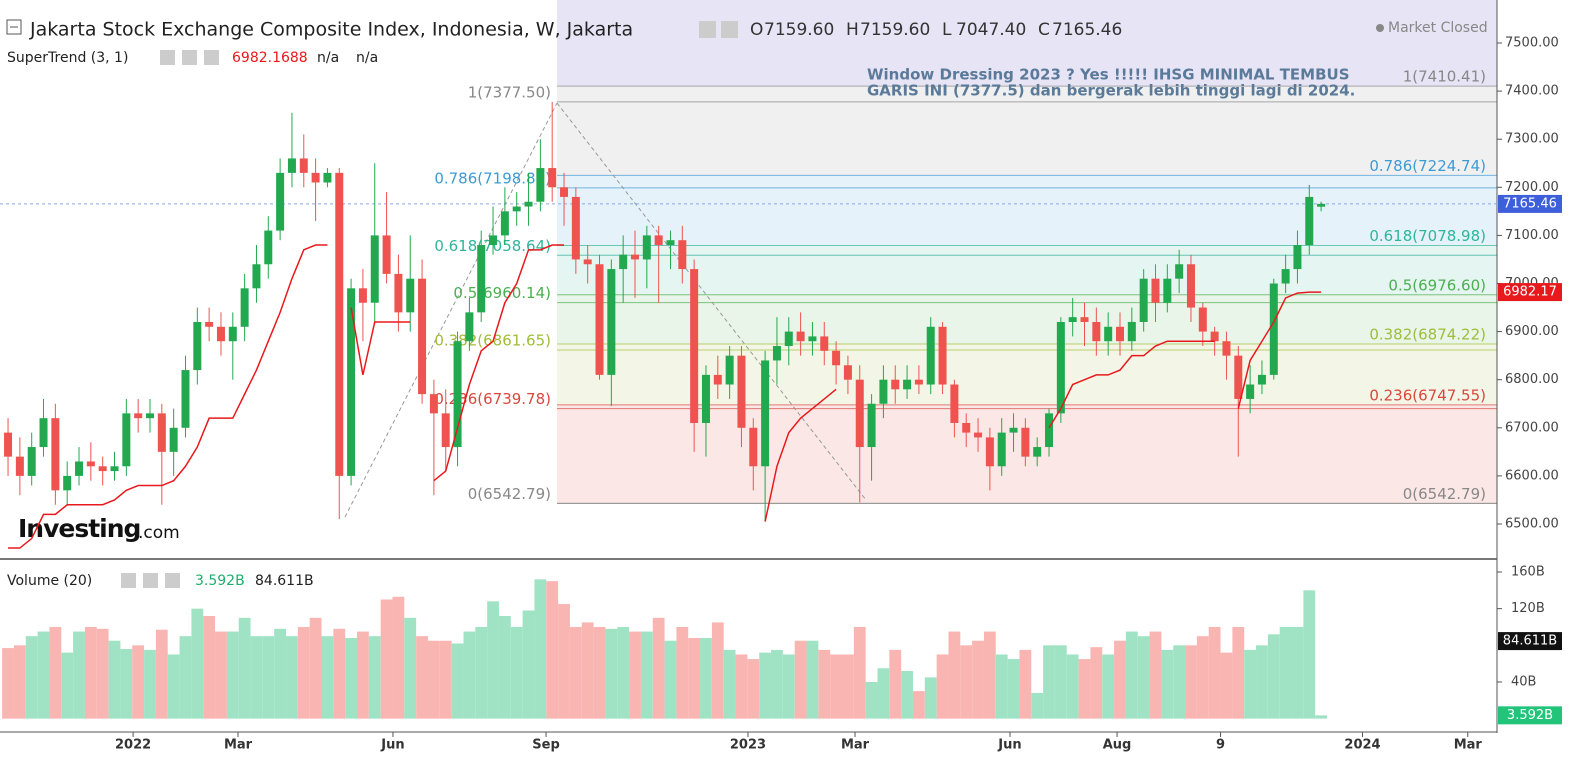 This screenshot has height=758, width=1577. What do you see at coordinates (1532, 475) in the screenshot?
I see `y-tick-label: 6600.00` at bounding box center [1532, 475].